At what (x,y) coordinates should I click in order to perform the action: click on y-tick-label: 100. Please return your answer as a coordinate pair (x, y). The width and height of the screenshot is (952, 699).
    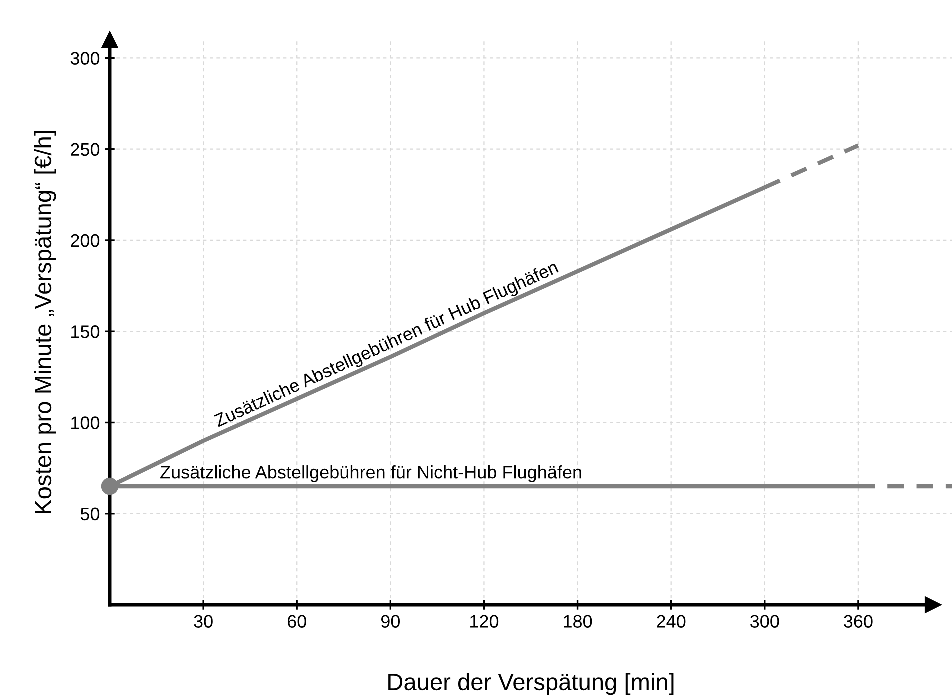
    Looking at the image, I should click on (86, 423).